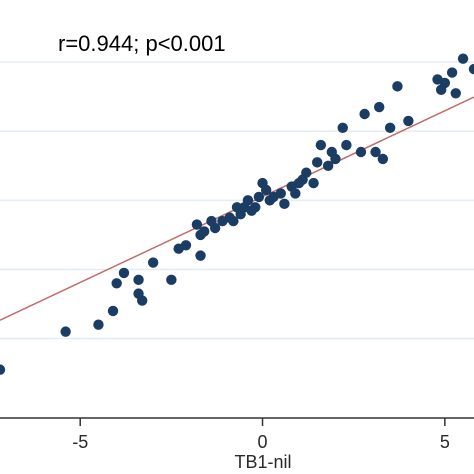 The width and height of the screenshot is (474, 474). I want to click on x-axis-ticks: -5 0 5, so click(261, 435).